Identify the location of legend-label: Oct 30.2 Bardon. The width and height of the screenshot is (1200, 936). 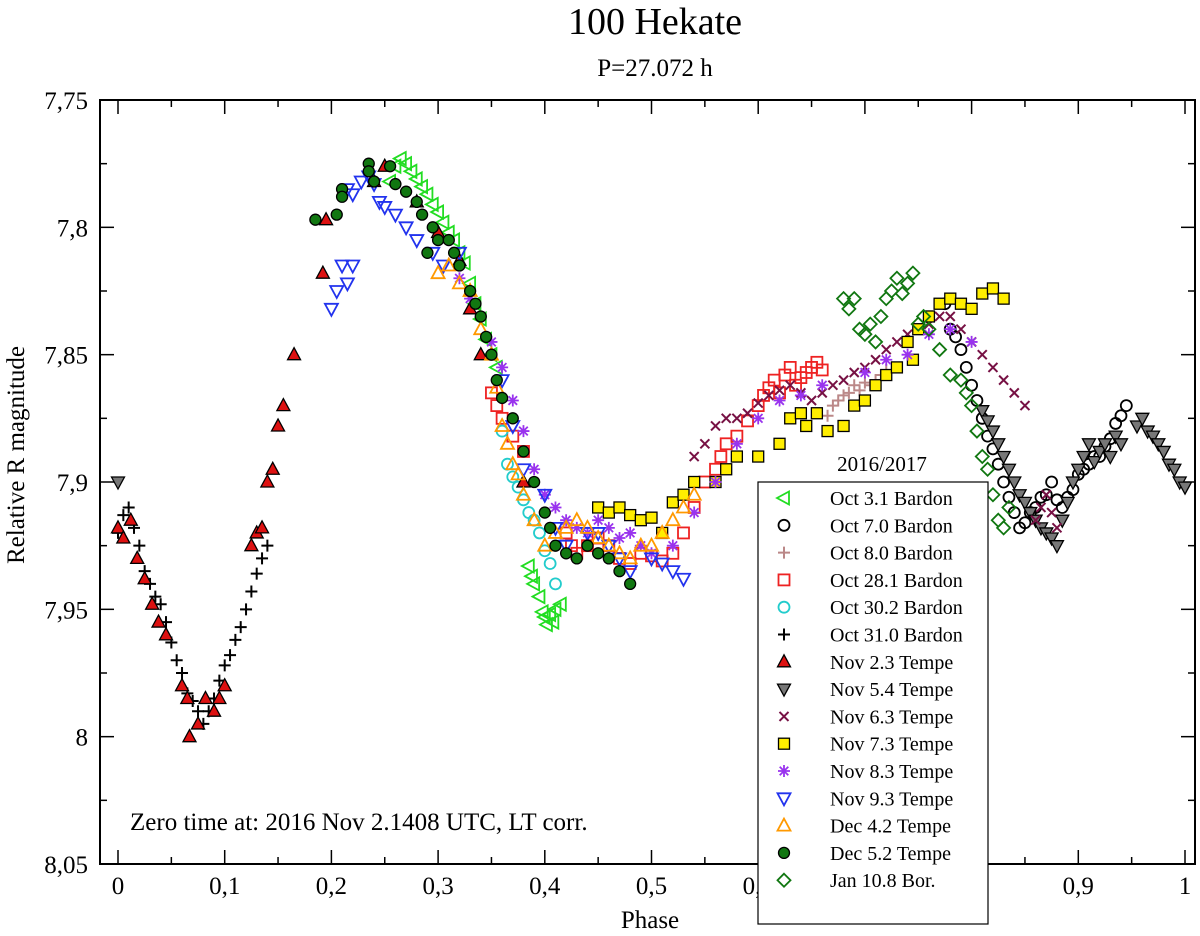
(896, 608).